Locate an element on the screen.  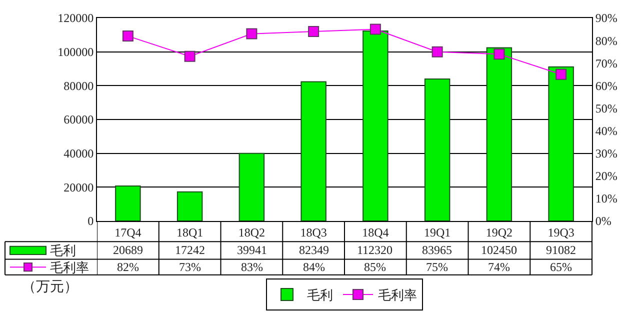
data-label: 112320 is located at coordinates (375, 250).